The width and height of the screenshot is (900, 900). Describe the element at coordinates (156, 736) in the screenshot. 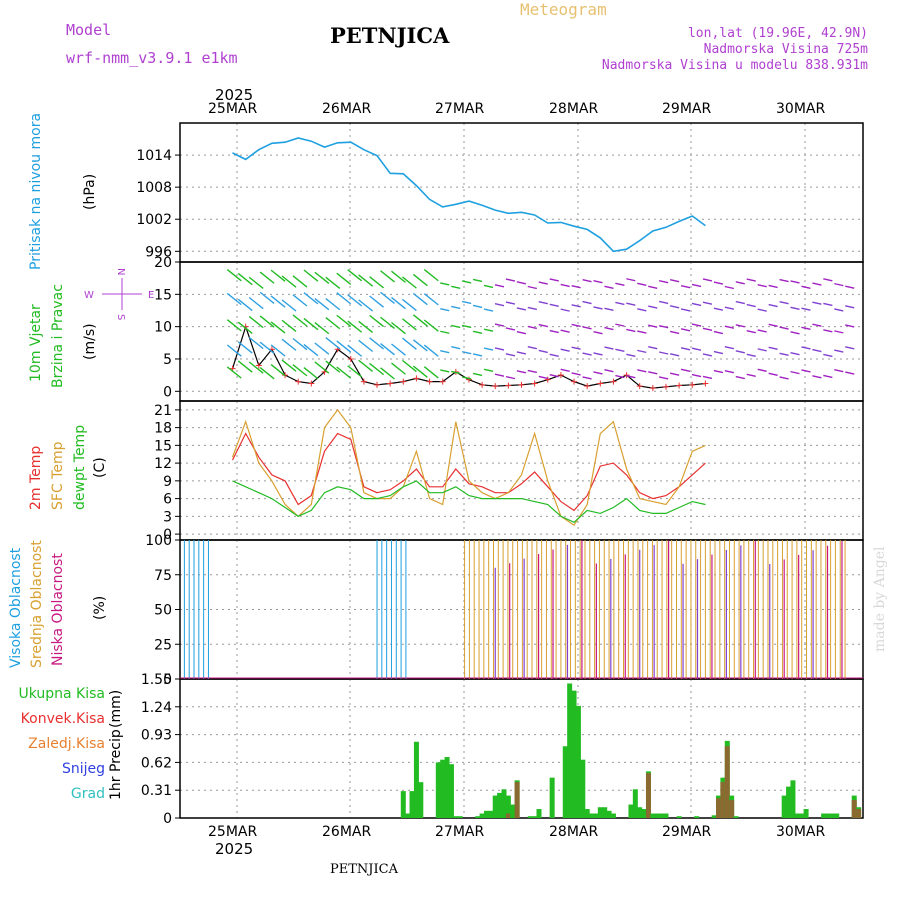

I see `y-tick-label: 0.93` at that location.